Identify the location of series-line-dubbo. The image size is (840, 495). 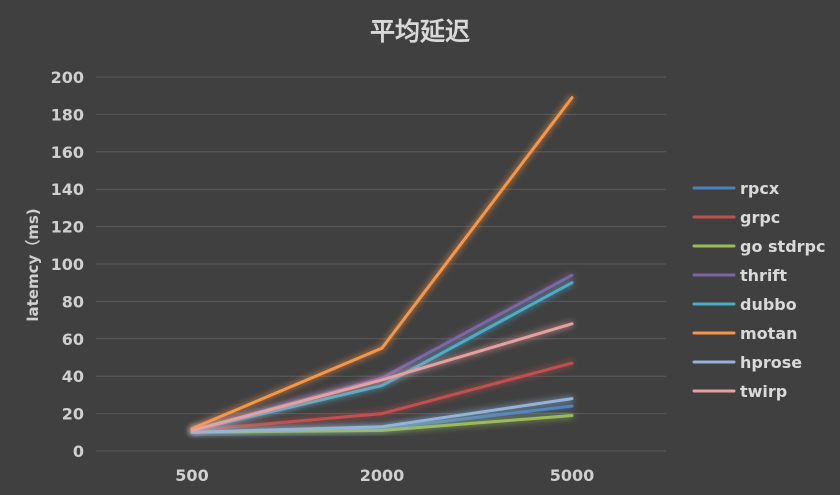
(382, 356).